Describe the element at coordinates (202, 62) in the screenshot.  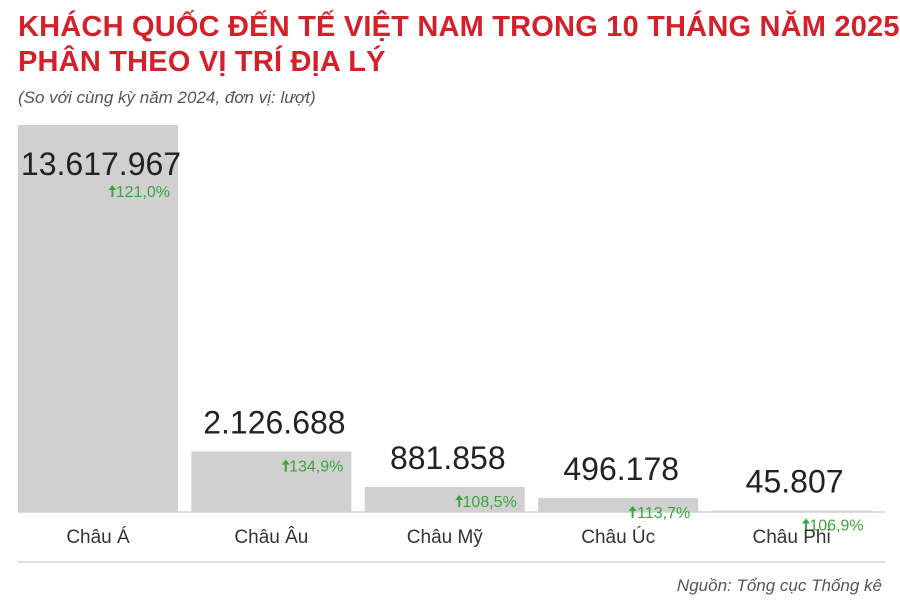
I see `title-line-2: PHÂN THEO VỊ TRÍ ĐỊA LÝ` at that location.